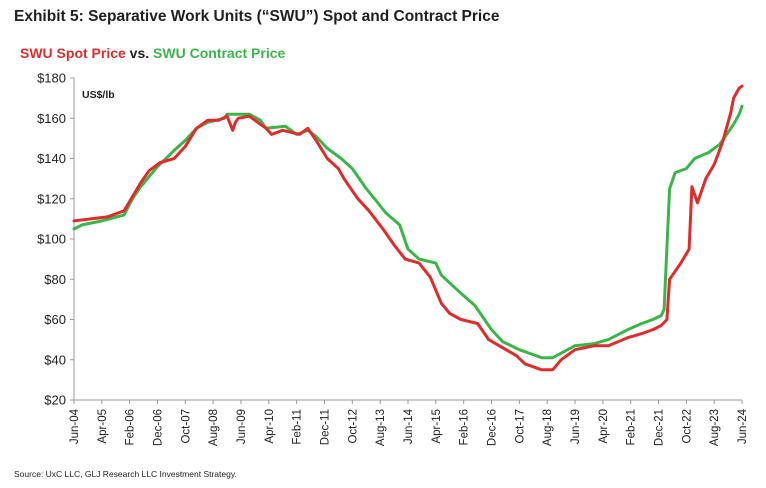 This screenshot has width=766, height=488. Describe the element at coordinates (743, 426) in the screenshot. I see `x-tick-label: Jun-24` at that location.